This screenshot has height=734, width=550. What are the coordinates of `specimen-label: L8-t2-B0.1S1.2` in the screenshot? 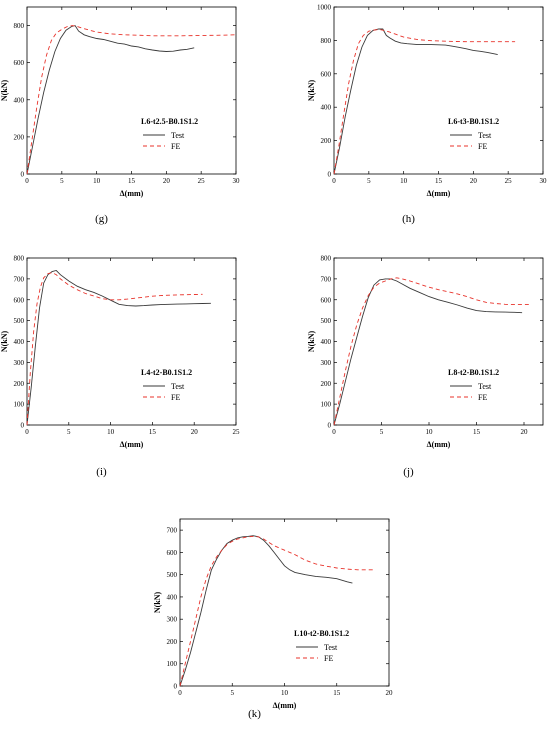 It's located at (473, 372).